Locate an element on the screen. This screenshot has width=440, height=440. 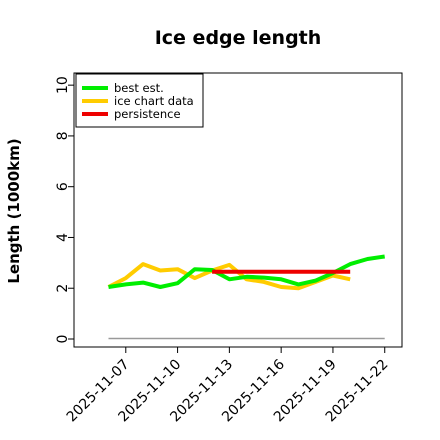
y-tick-label: 2 is located at coordinates (63, 288).